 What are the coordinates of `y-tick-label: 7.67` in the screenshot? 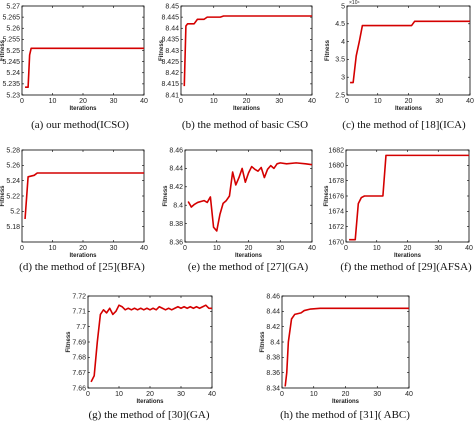 It's located at (79, 373).